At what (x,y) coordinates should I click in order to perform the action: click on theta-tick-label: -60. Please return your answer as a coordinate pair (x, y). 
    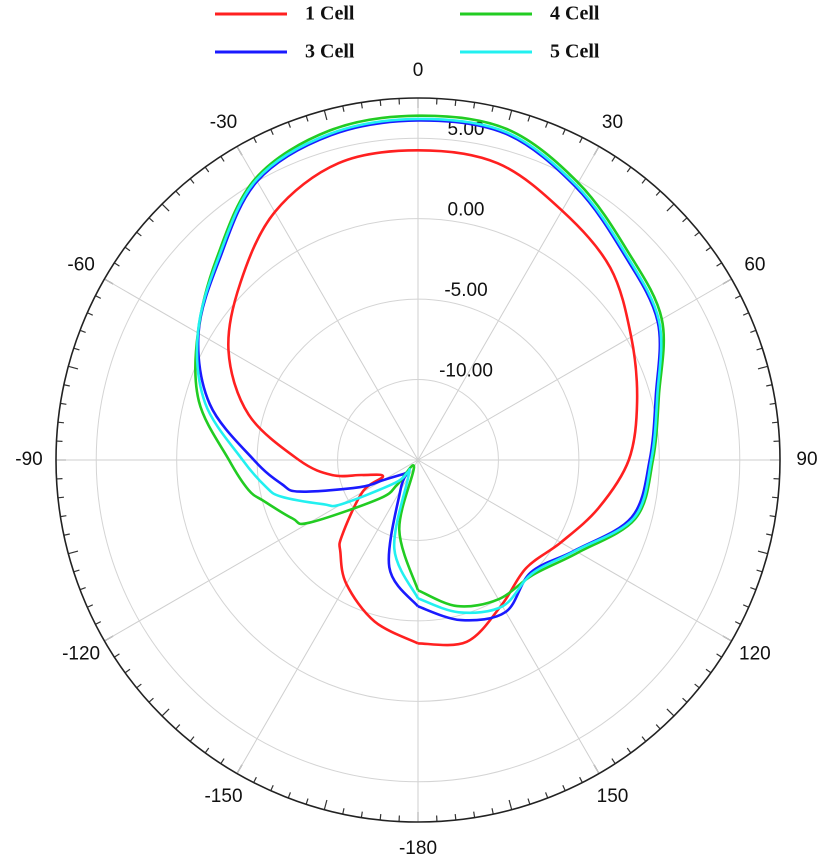
    Looking at the image, I should click on (80, 265).